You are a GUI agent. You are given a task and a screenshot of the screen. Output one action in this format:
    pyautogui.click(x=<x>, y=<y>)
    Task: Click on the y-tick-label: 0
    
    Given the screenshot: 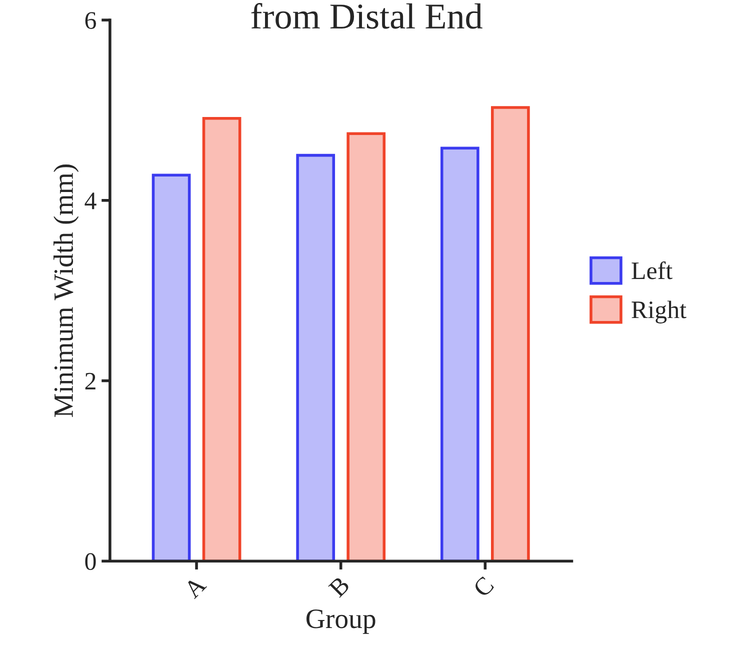 What is the action you would take?
    pyautogui.click(x=90, y=561)
    